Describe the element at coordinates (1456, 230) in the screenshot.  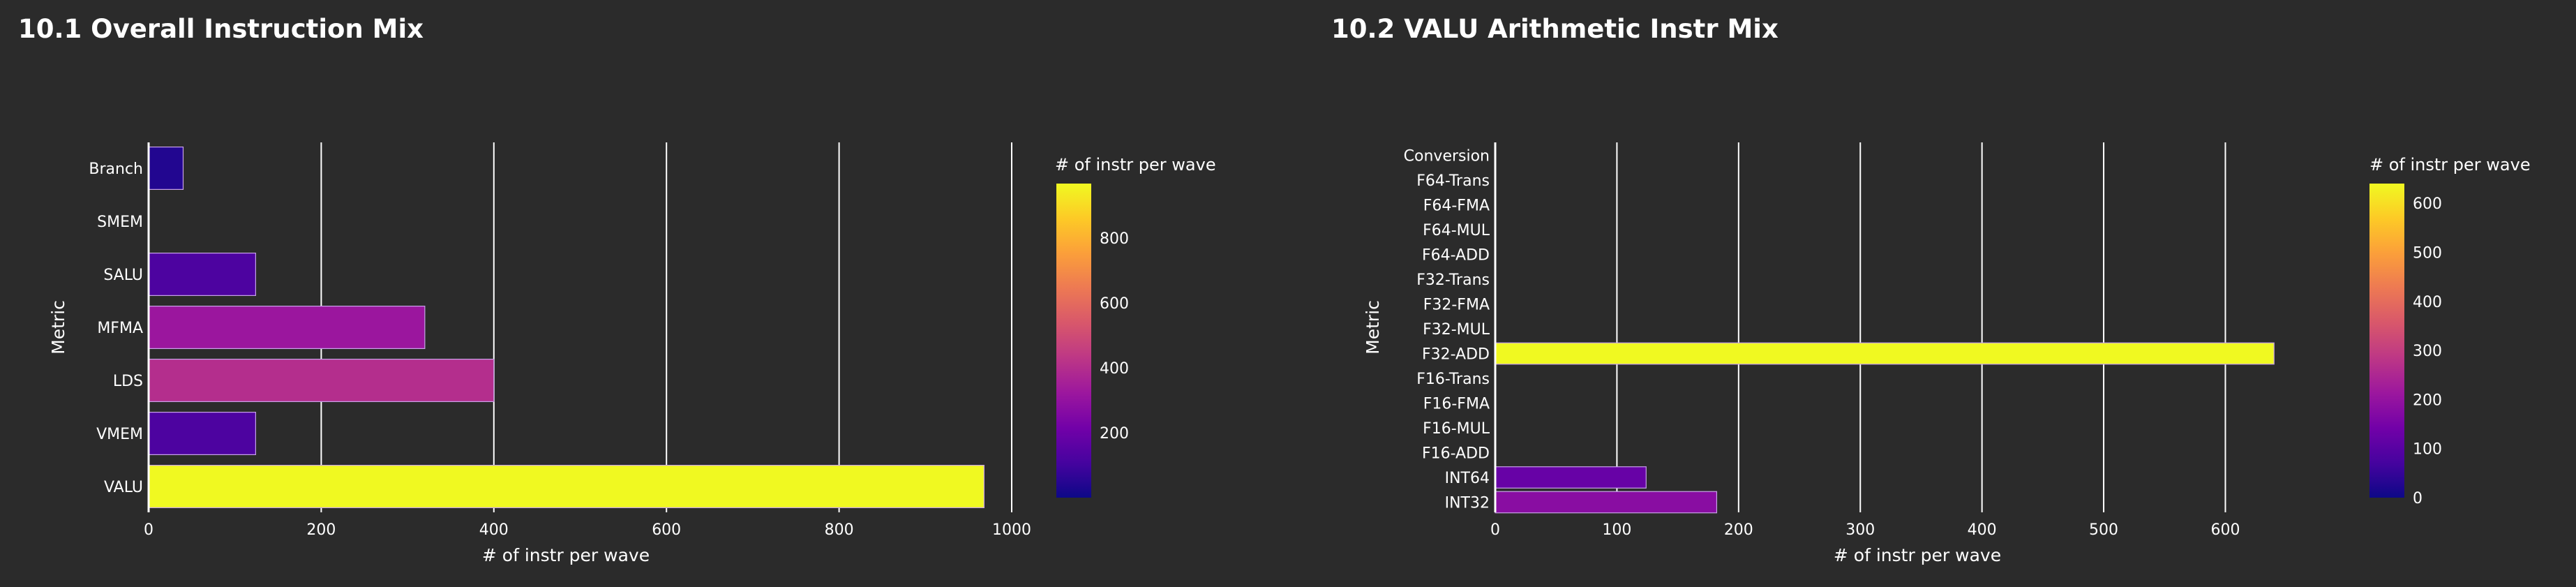
I see `y-tick-label: F64-MUL` at that location.